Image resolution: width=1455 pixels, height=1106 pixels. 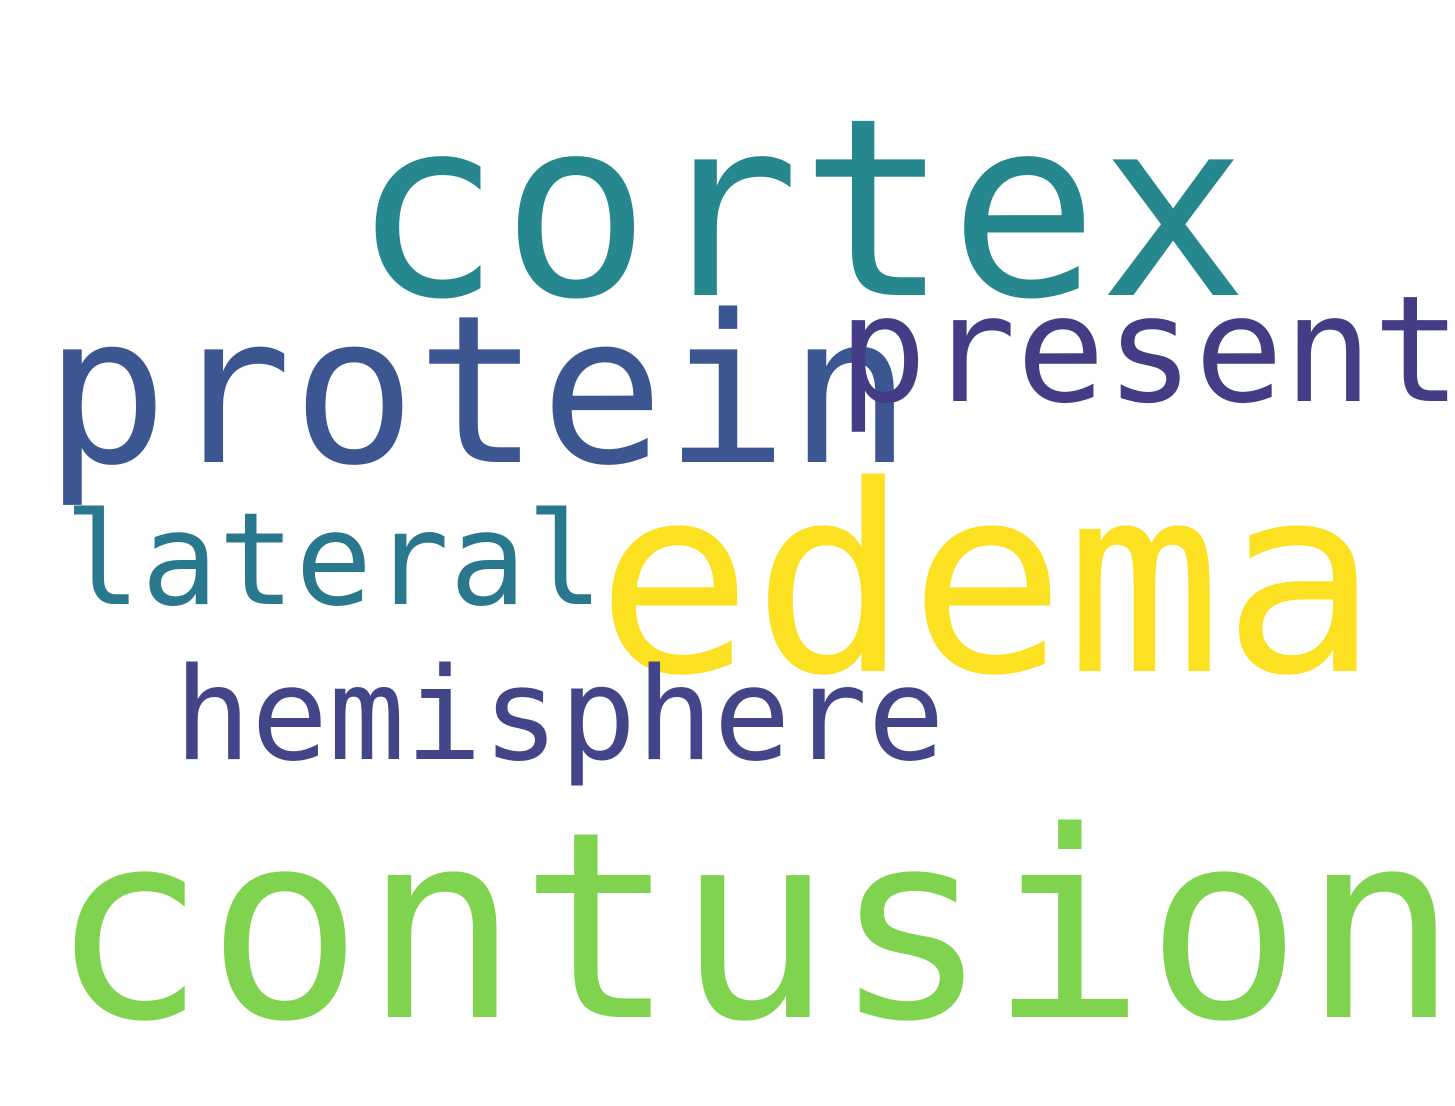 What do you see at coordinates (1146, 350) in the screenshot?
I see `word-present: present` at bounding box center [1146, 350].